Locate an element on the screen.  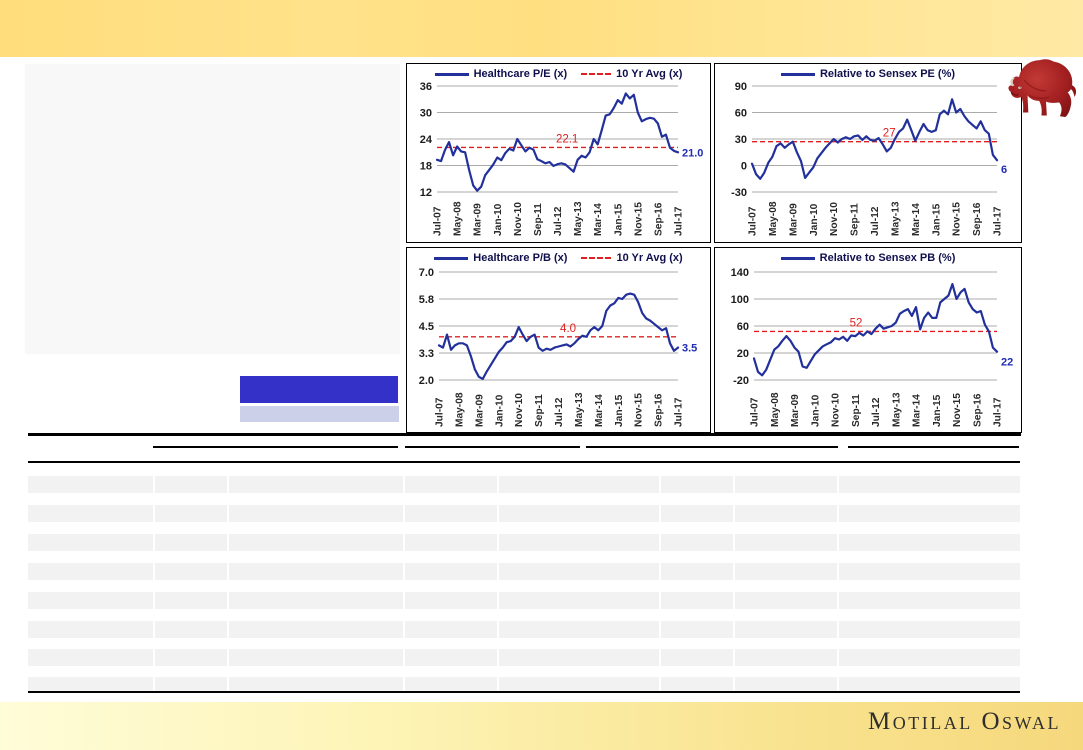
chart-legend: Healthcare P/E (x) 10 Yr Avg (x) is located at coordinates (558, 74).